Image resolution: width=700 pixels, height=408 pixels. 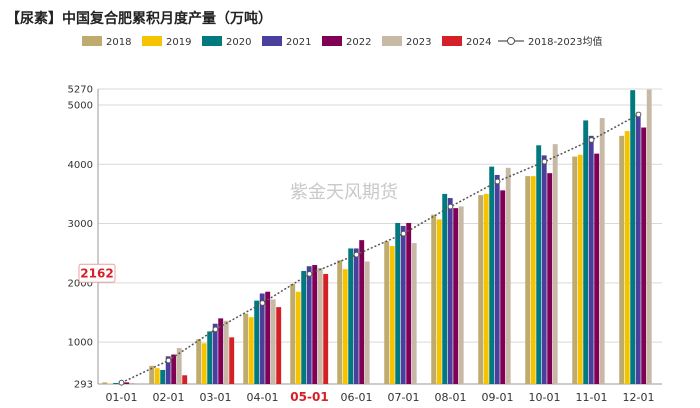 What do you see at coordinates (451, 397) in the screenshot?
I see `x-tick-label: 08-01` at bounding box center [451, 397].